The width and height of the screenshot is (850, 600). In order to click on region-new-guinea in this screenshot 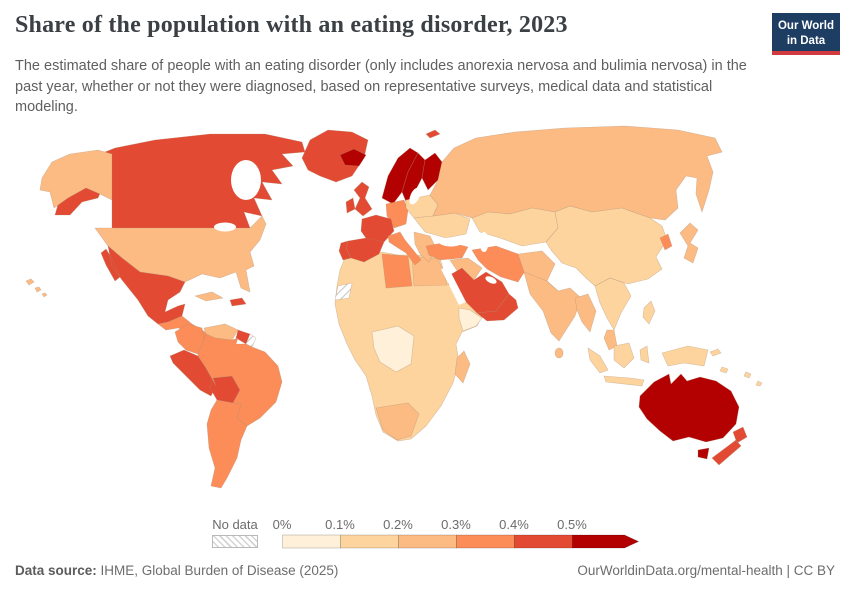, I will do `click(685, 356)`.